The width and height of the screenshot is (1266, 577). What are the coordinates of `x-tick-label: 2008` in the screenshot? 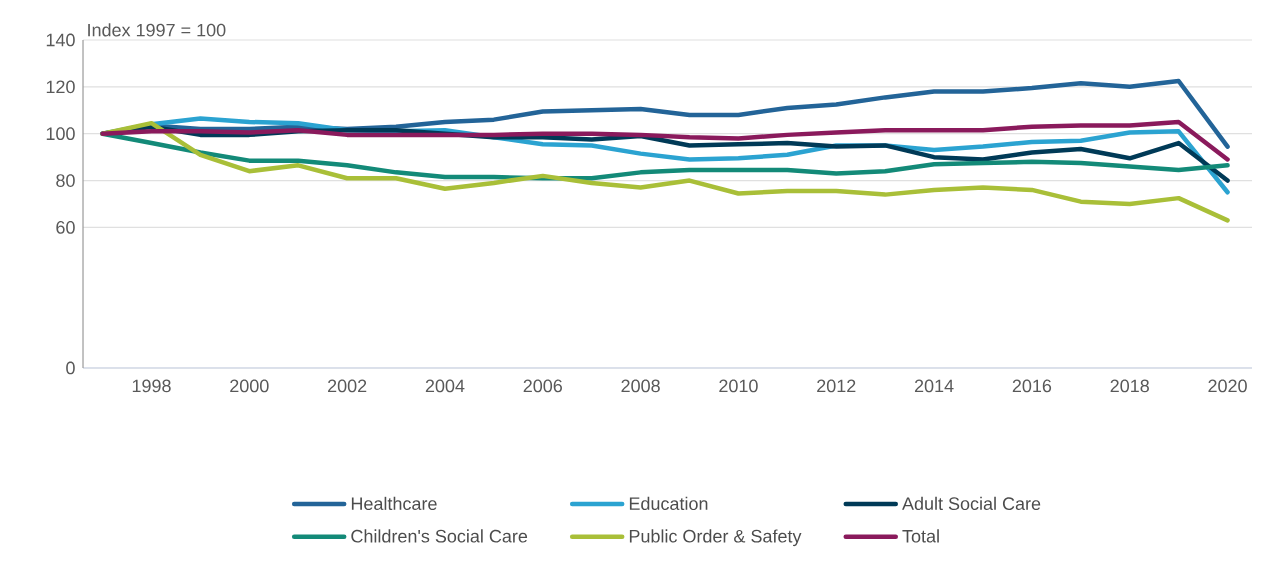 It's located at (640, 386).